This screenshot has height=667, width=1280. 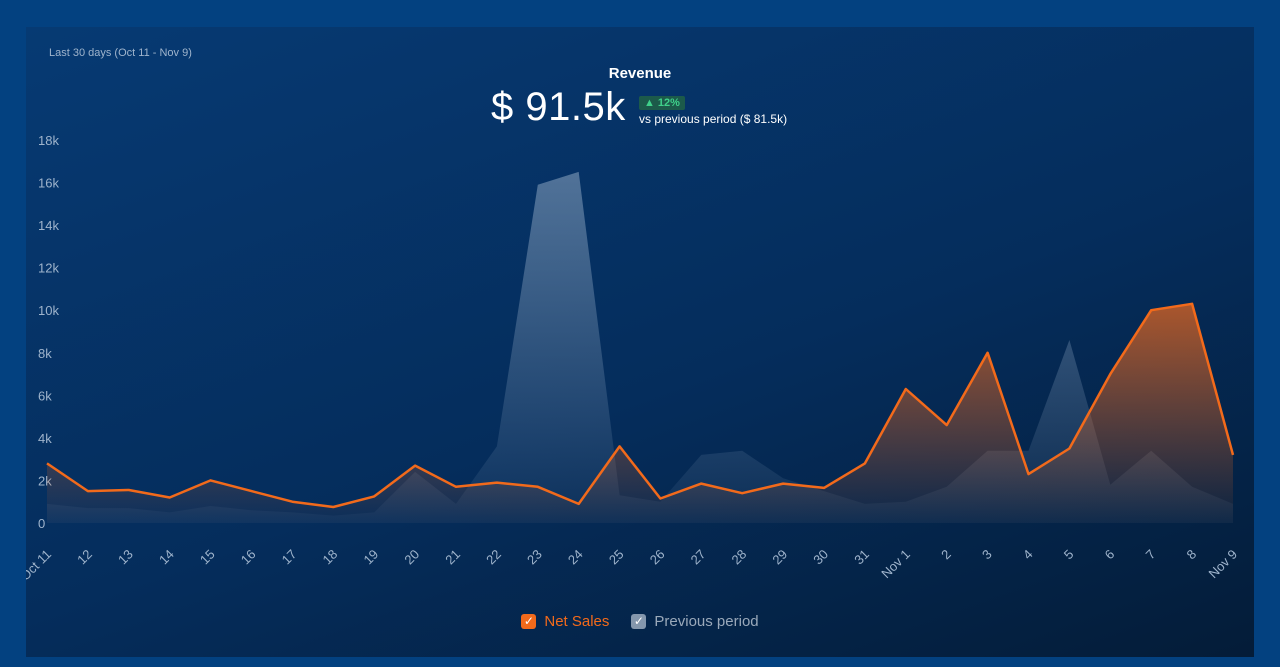 I want to click on y-tick-label: 18k, so click(x=48, y=140).